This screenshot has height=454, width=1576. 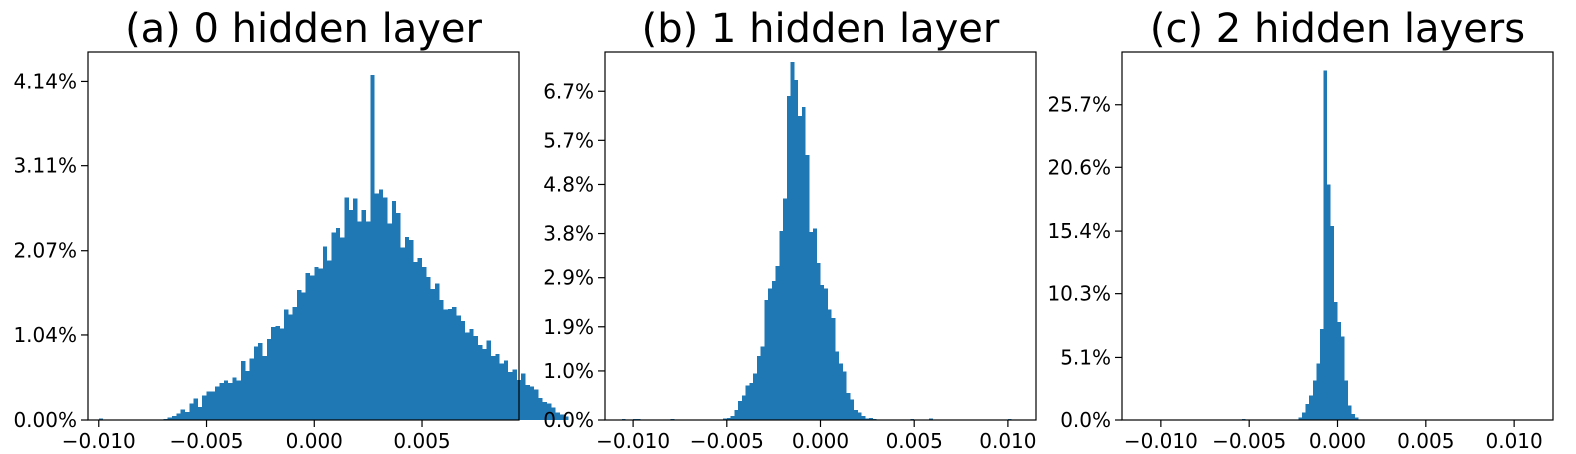 I want to click on y-tick-label: 5.7%, so click(x=568, y=140).